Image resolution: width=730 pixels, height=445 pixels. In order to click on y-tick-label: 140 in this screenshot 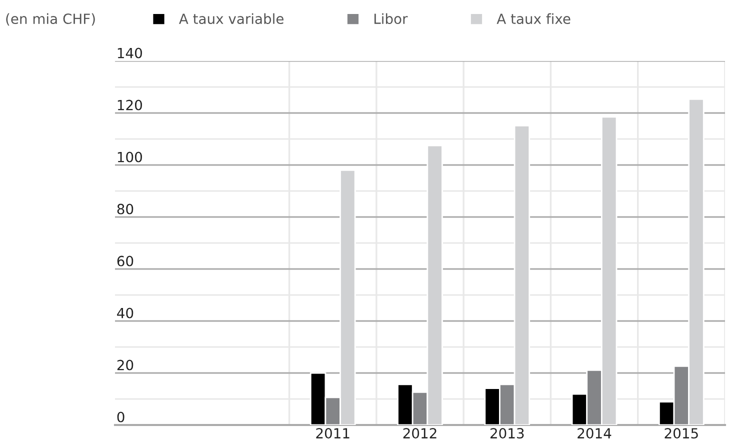, I will do `click(130, 53)`.